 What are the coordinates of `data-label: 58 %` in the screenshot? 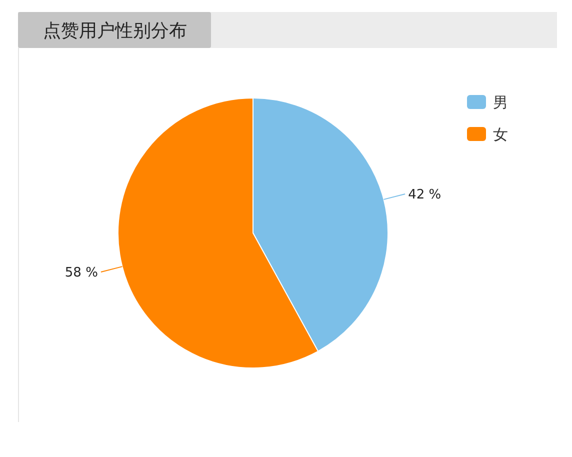 It's located at (81, 273).